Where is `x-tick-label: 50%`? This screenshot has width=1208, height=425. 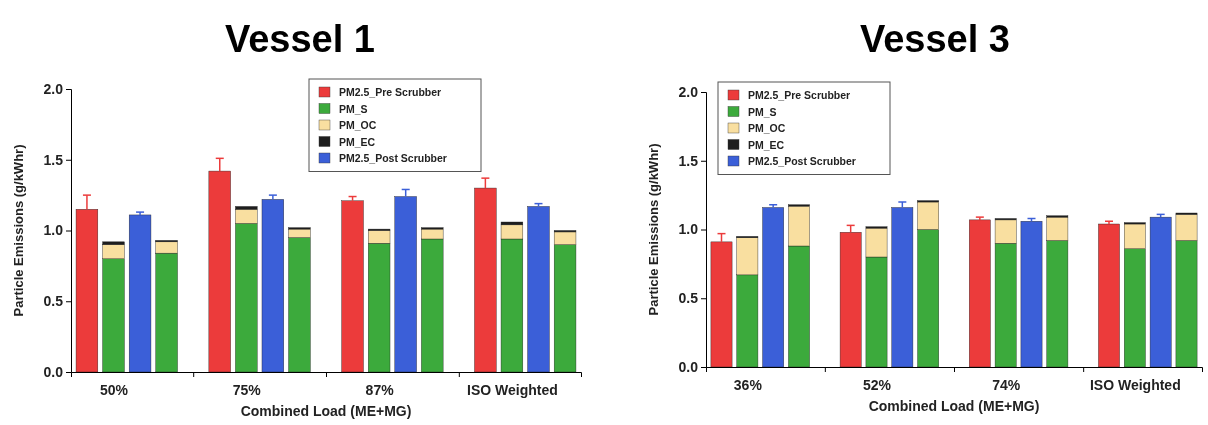 x-tick-label: 50% is located at coordinates (114, 390).